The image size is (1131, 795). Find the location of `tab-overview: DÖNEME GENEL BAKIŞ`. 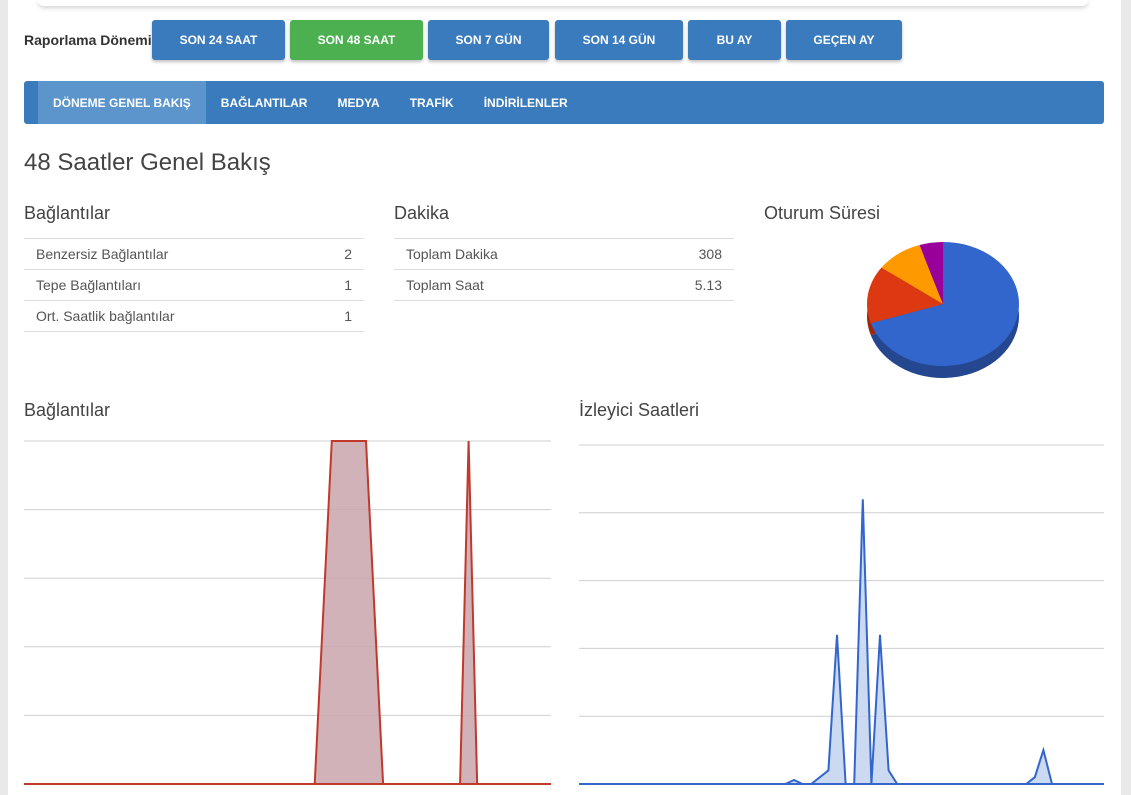

tab-overview: DÖNEME GENEL BAKIŞ is located at coordinates (122, 102).